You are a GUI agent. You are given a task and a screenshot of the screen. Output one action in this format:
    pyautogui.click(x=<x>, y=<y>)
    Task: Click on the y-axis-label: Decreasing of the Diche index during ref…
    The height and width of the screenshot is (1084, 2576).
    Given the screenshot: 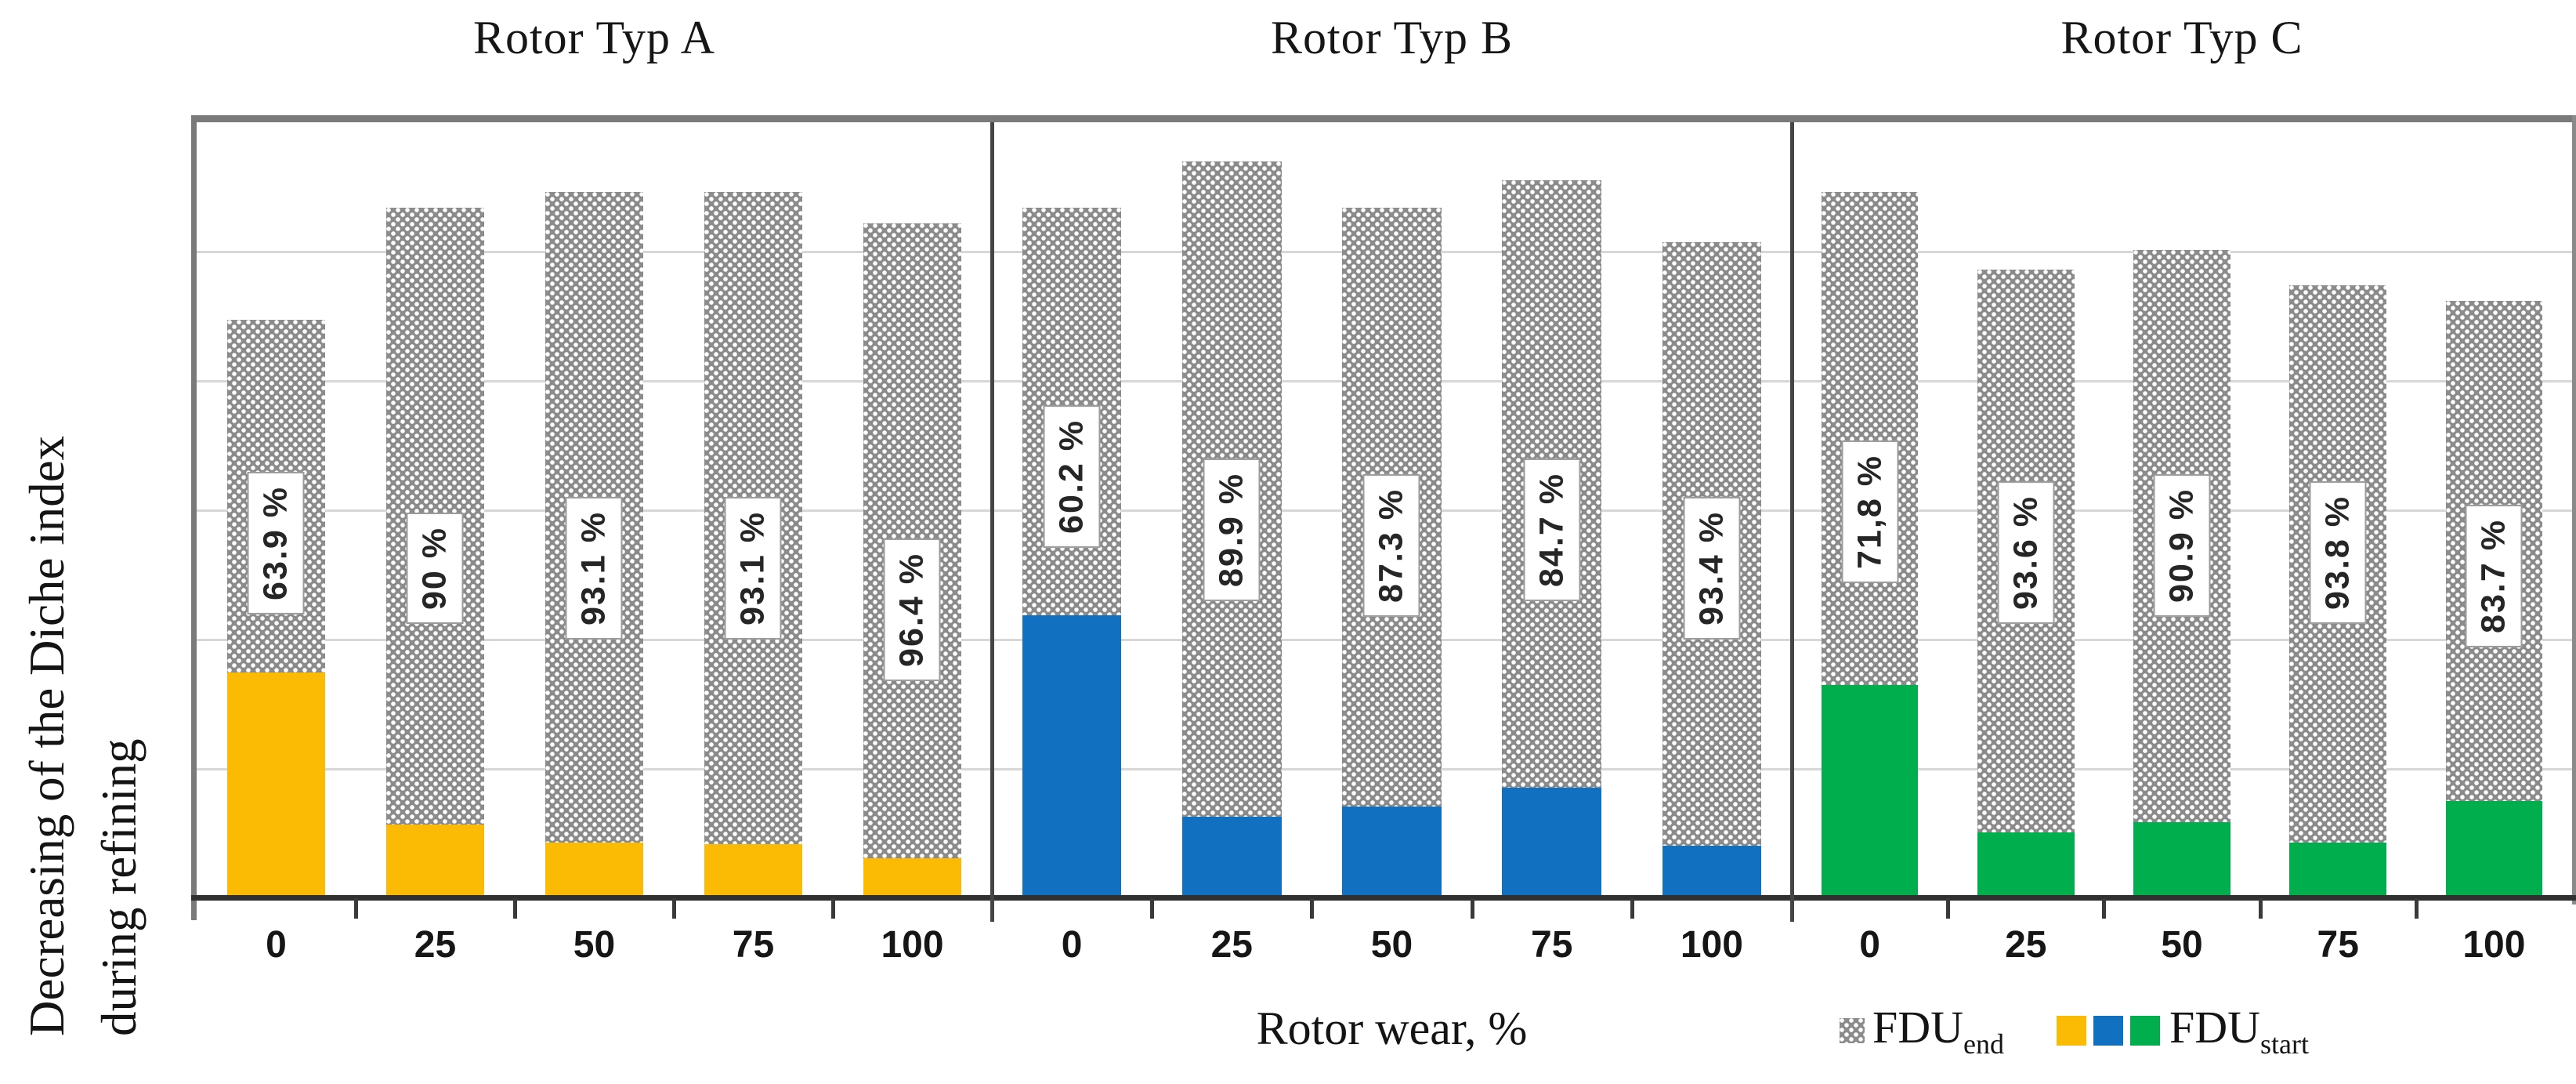 What is the action you would take?
    pyautogui.click(x=83, y=546)
    